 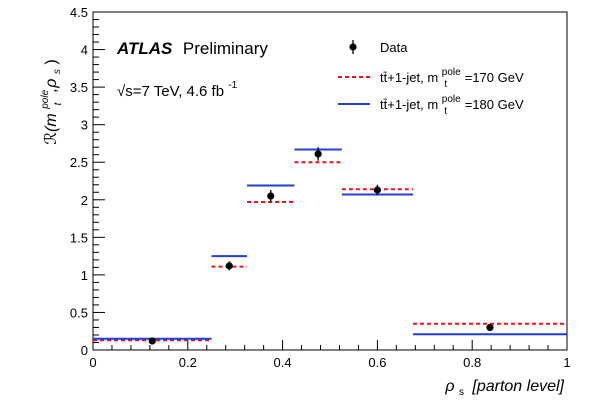 I want to click on legend-data-label: Data, so click(x=394, y=47).